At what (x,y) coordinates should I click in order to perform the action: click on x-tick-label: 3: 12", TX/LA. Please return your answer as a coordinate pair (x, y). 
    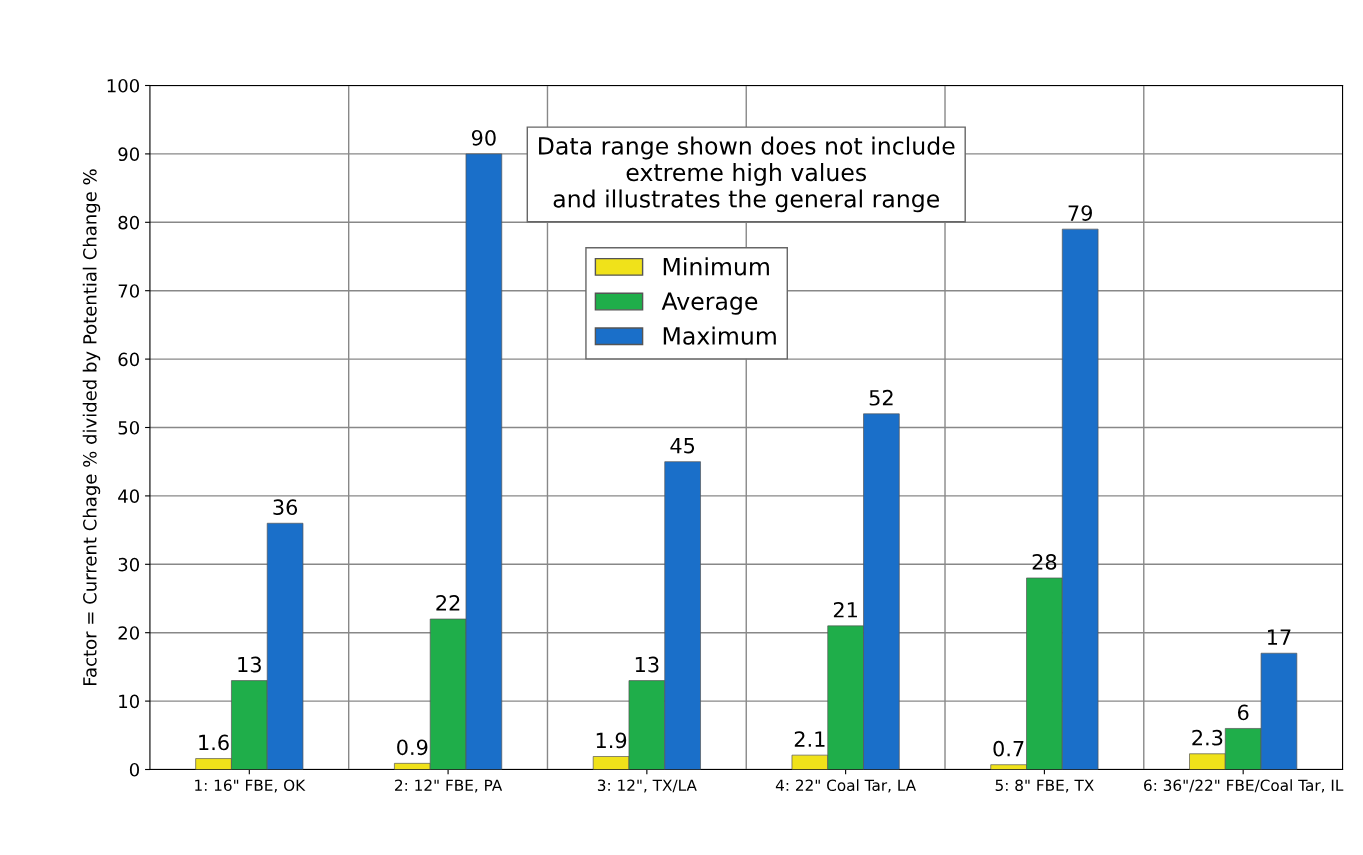
    Looking at the image, I should click on (647, 786).